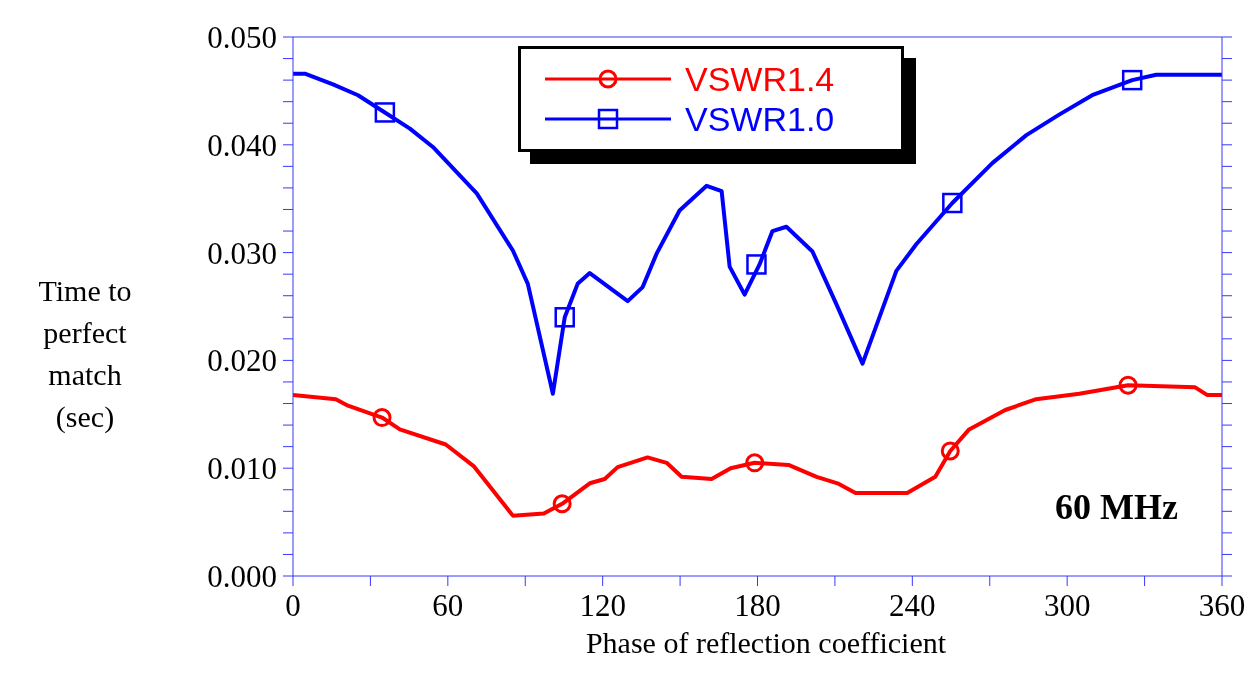 The image size is (1258, 696). I want to click on y-tick-label: 0.020, so click(242, 361).